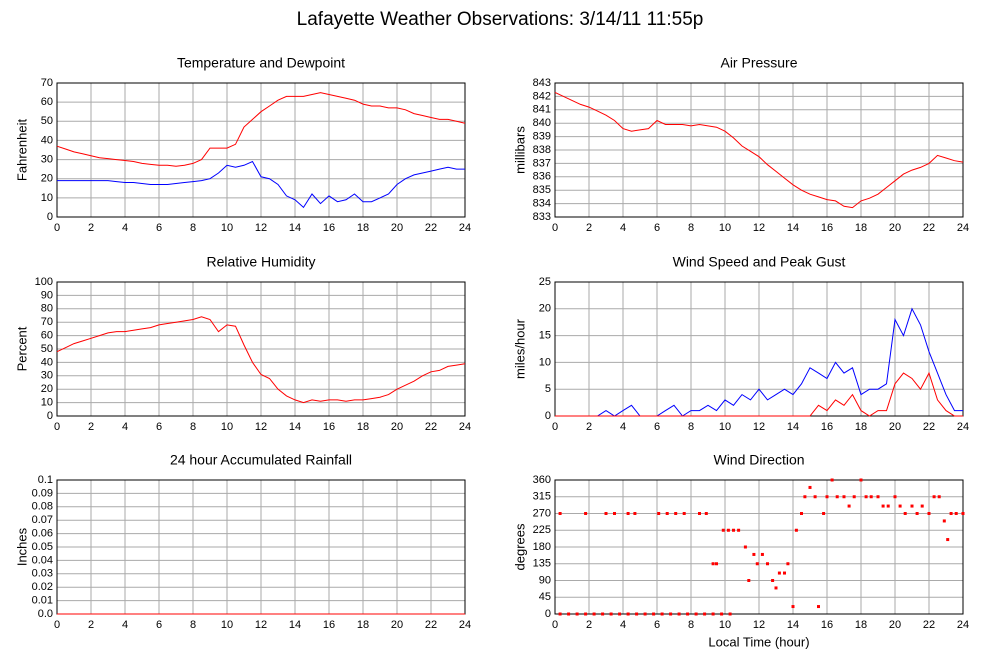  What do you see at coordinates (42, 520) in the screenshot?
I see `y-tick-label: 0.07` at bounding box center [42, 520].